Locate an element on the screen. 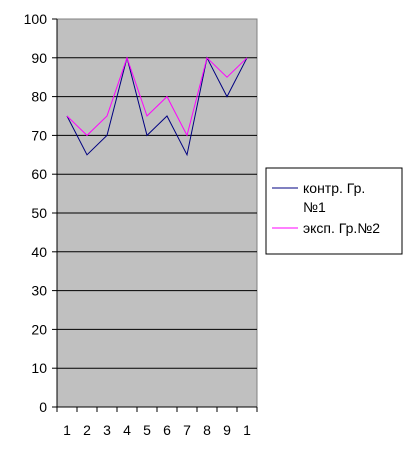  series-lines is located at coordinates (157, 106).